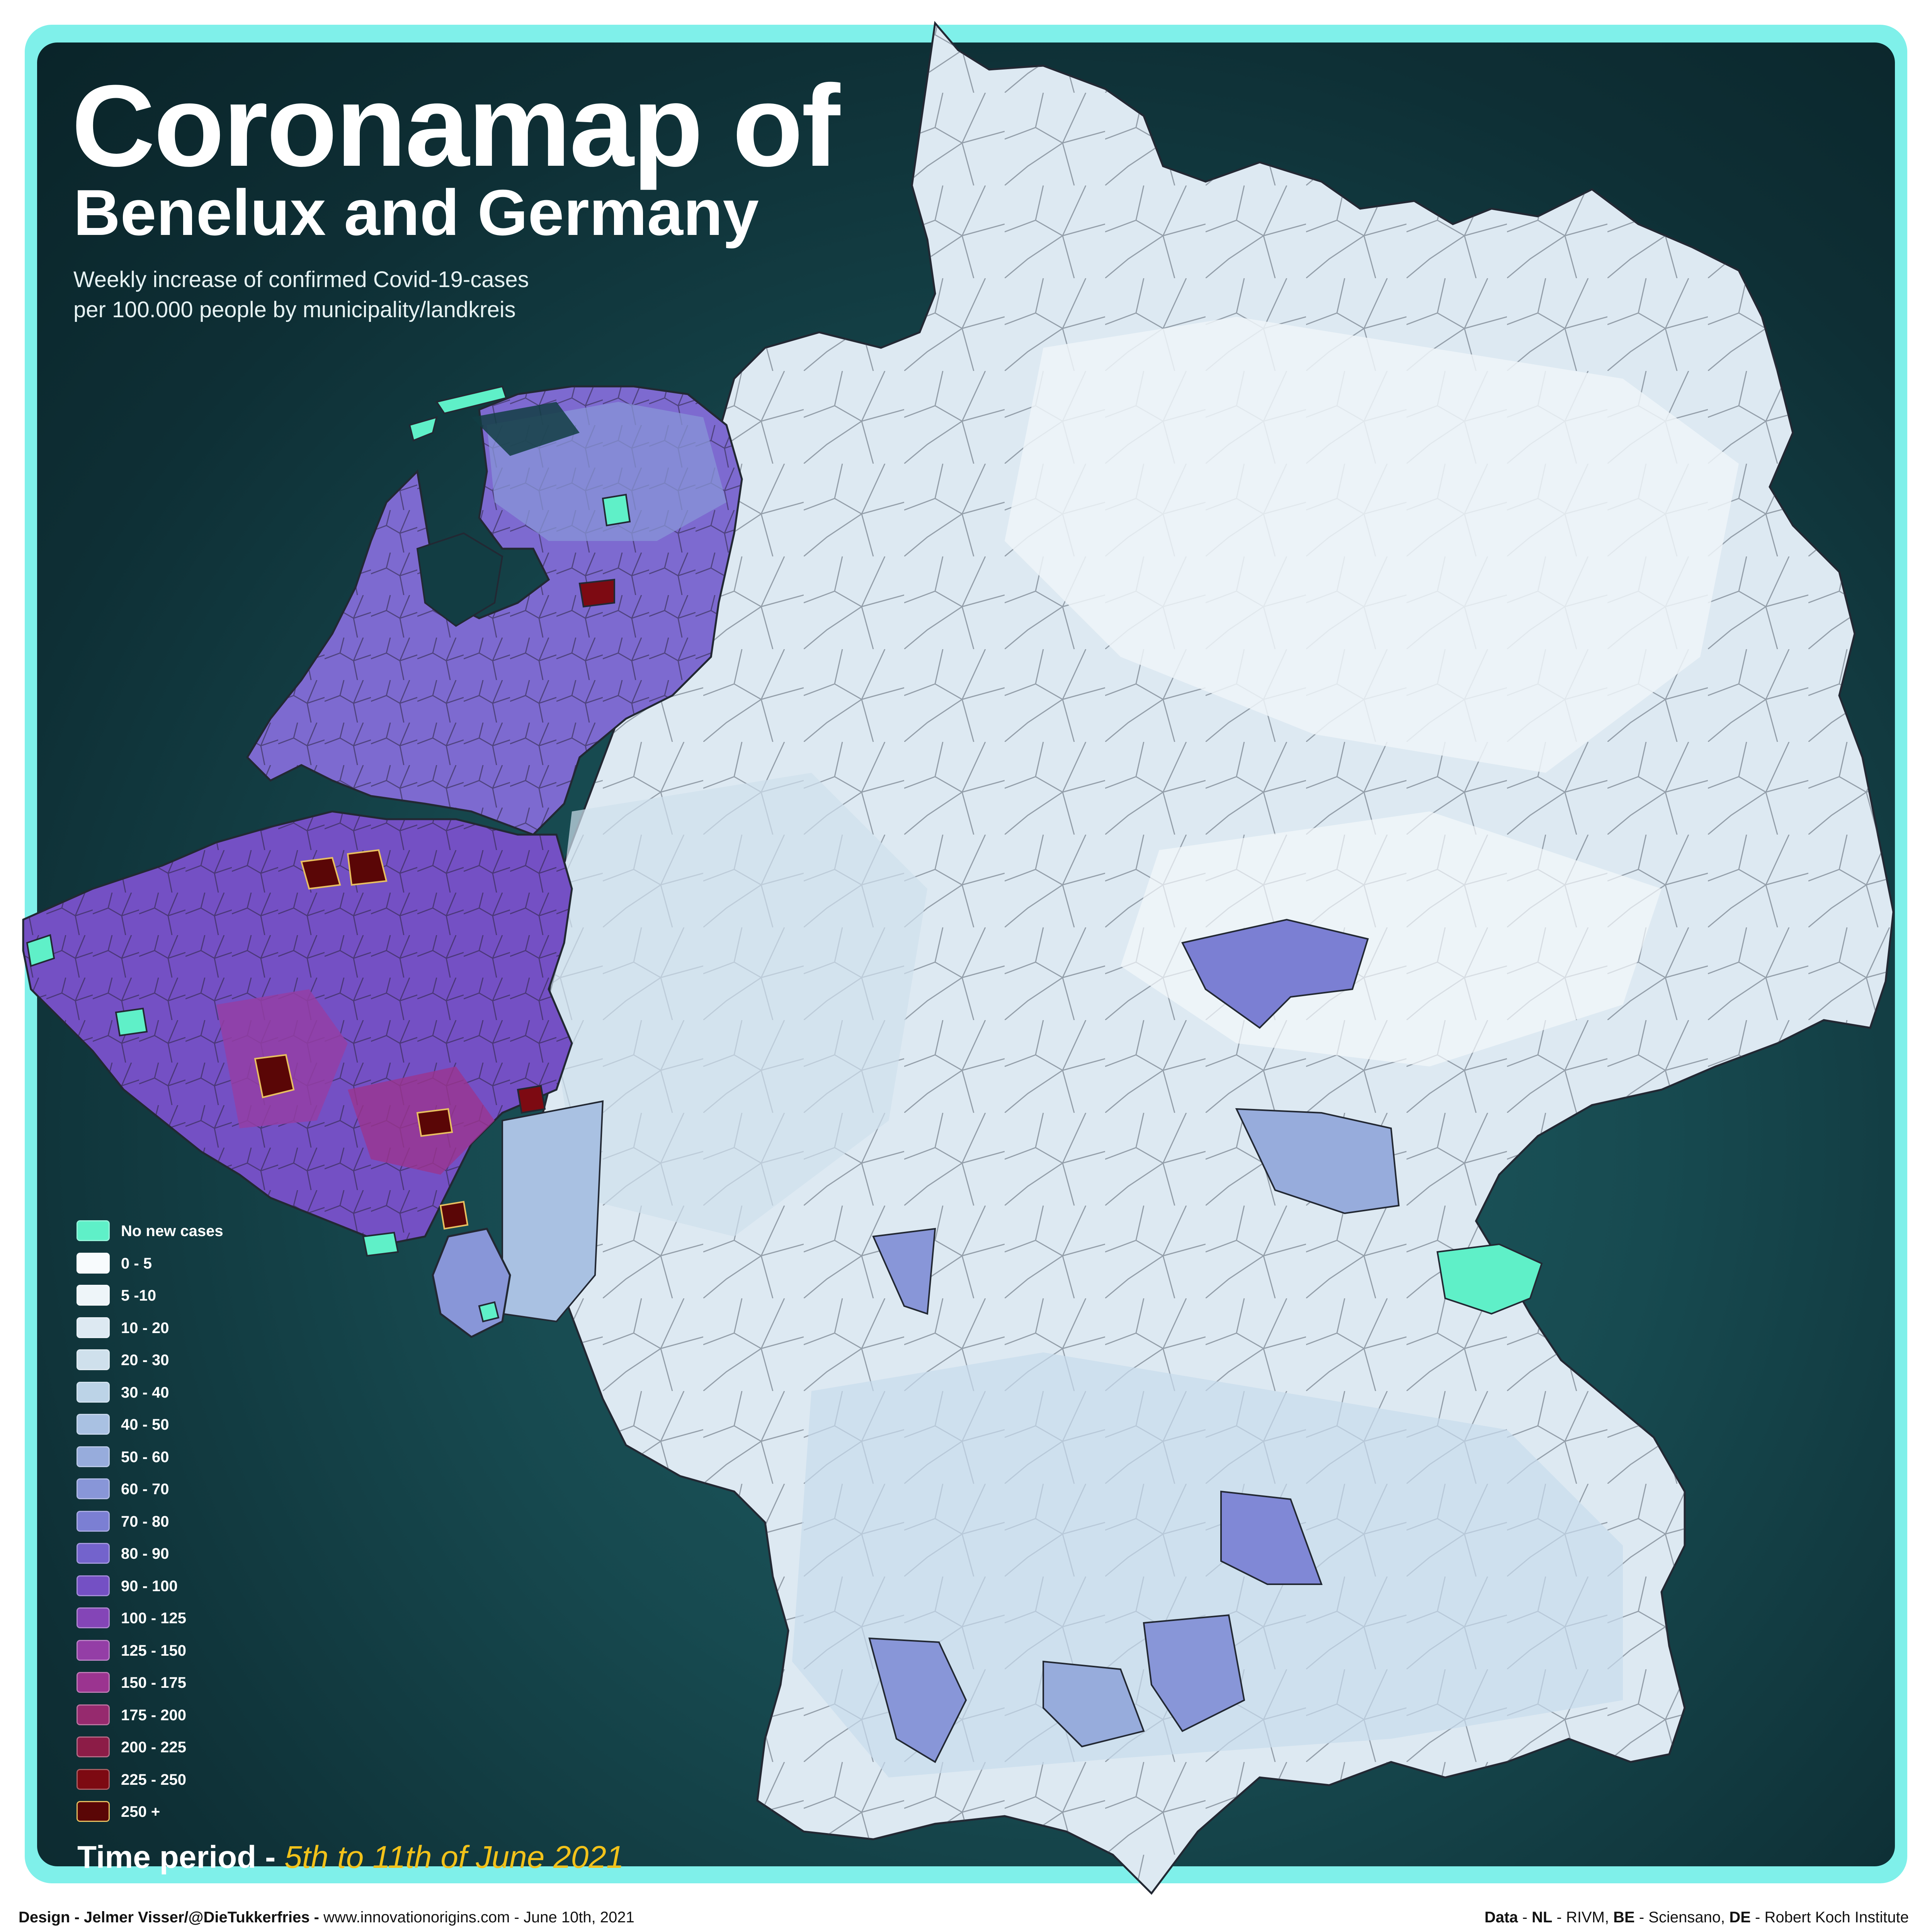  What do you see at coordinates (1542, 1917) in the screenshot?
I see `source-nl-label: NL` at bounding box center [1542, 1917].